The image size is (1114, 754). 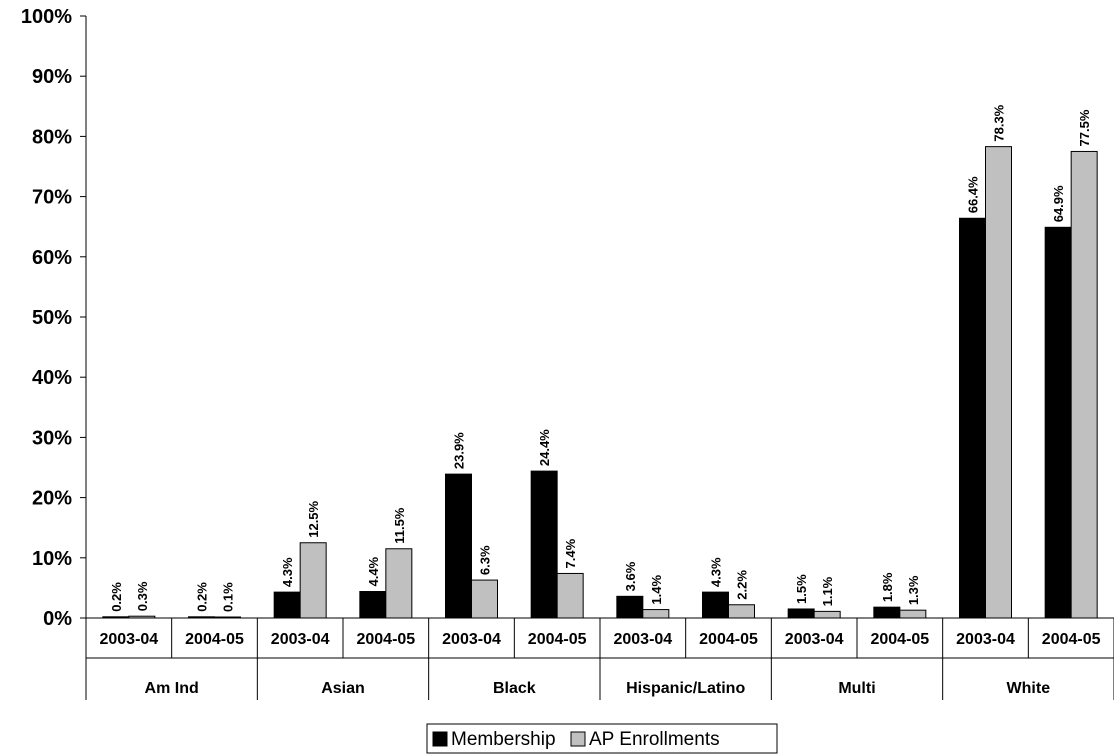 I want to click on y-tick-label: 60%, so click(x=52, y=258).